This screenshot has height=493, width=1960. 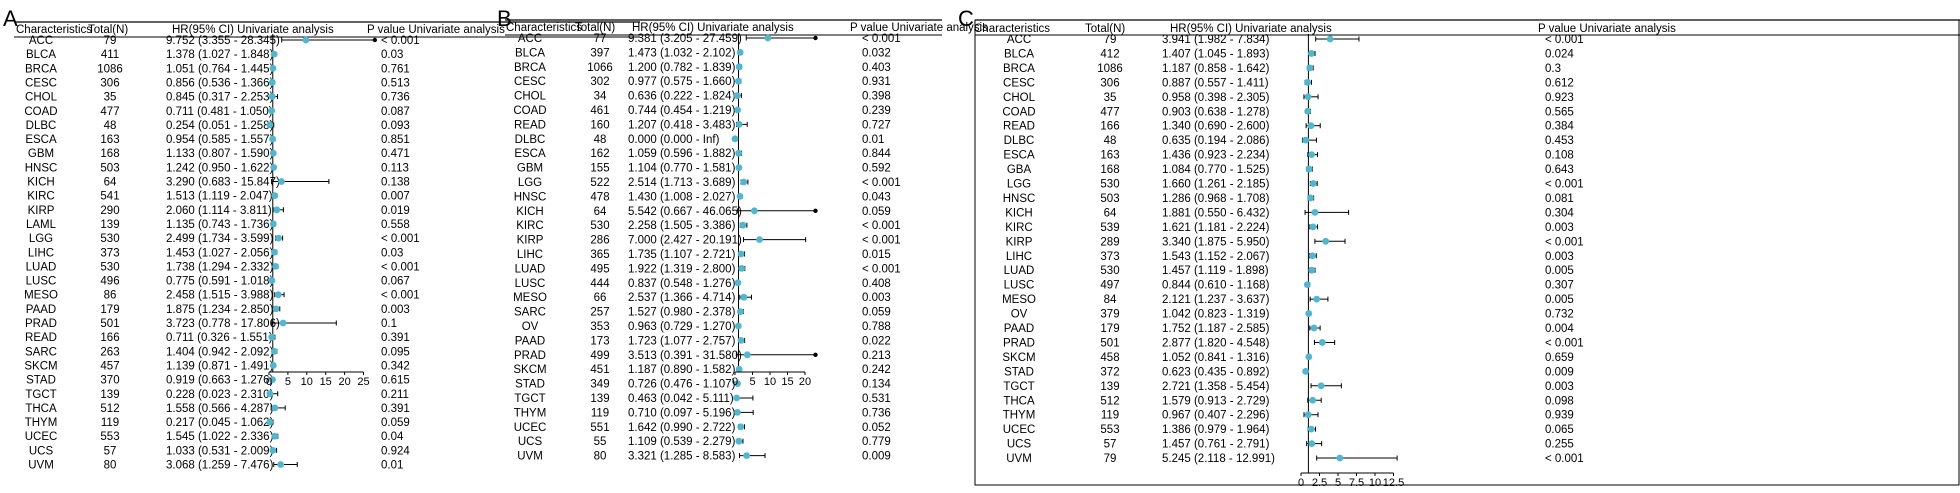 I want to click on row-label-pvalue: 0.408, so click(x=876, y=284).